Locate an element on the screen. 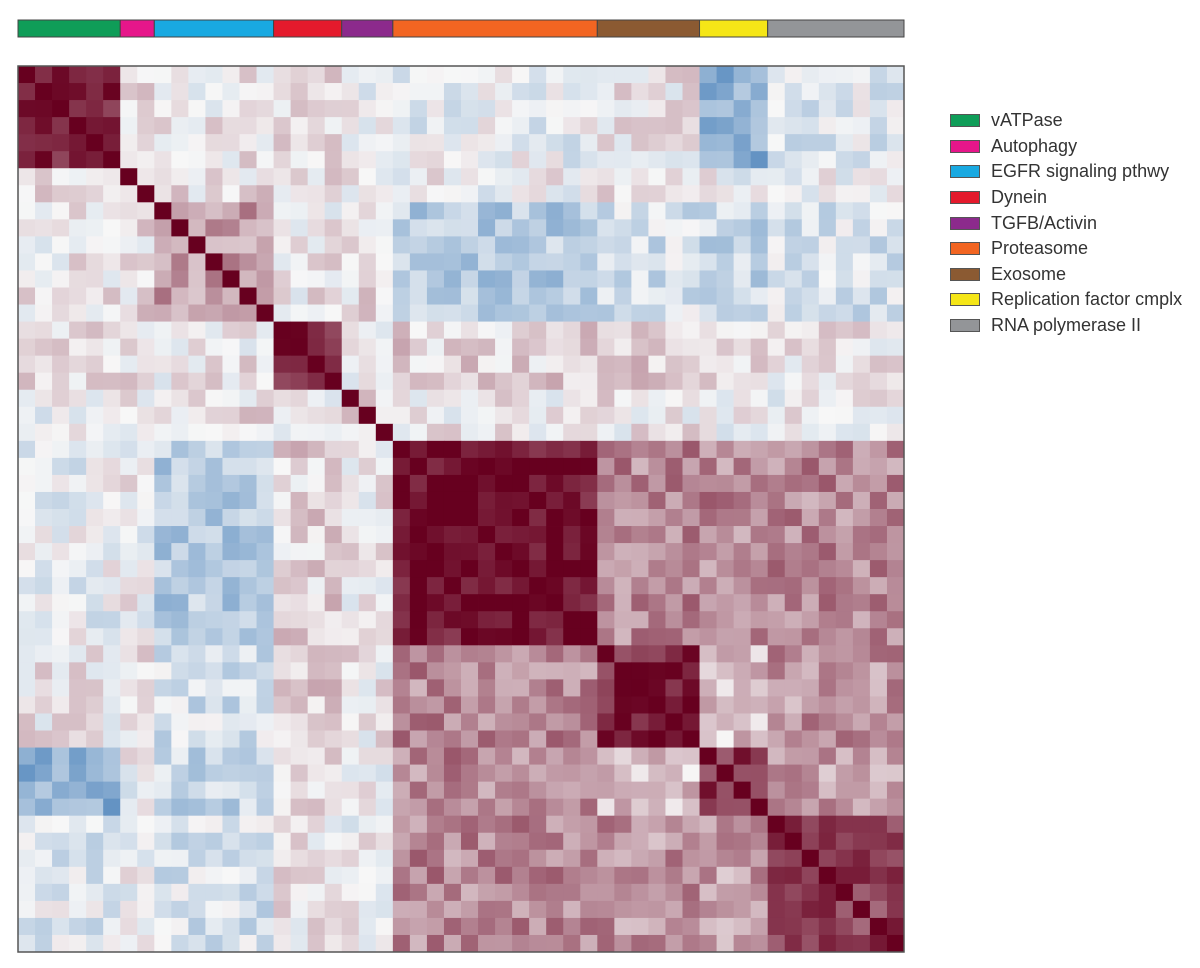 The width and height of the screenshot is (1200, 968). group-bar-segment is located at coordinates (69, 28).